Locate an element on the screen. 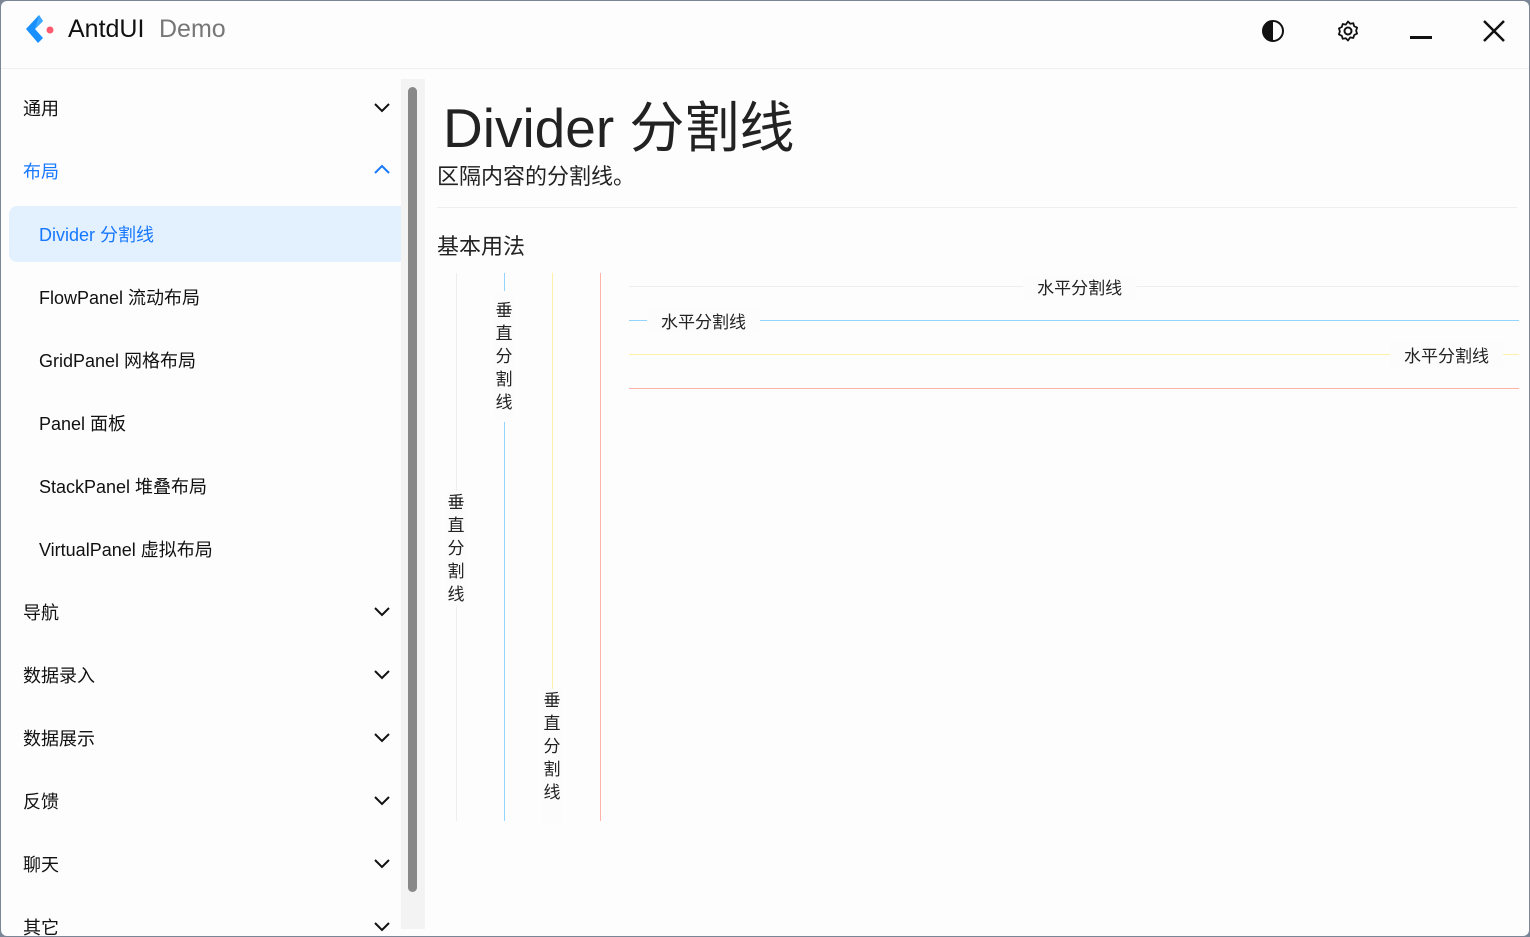  sidebar-item-label: 数据录入 is located at coordinates (59, 676).